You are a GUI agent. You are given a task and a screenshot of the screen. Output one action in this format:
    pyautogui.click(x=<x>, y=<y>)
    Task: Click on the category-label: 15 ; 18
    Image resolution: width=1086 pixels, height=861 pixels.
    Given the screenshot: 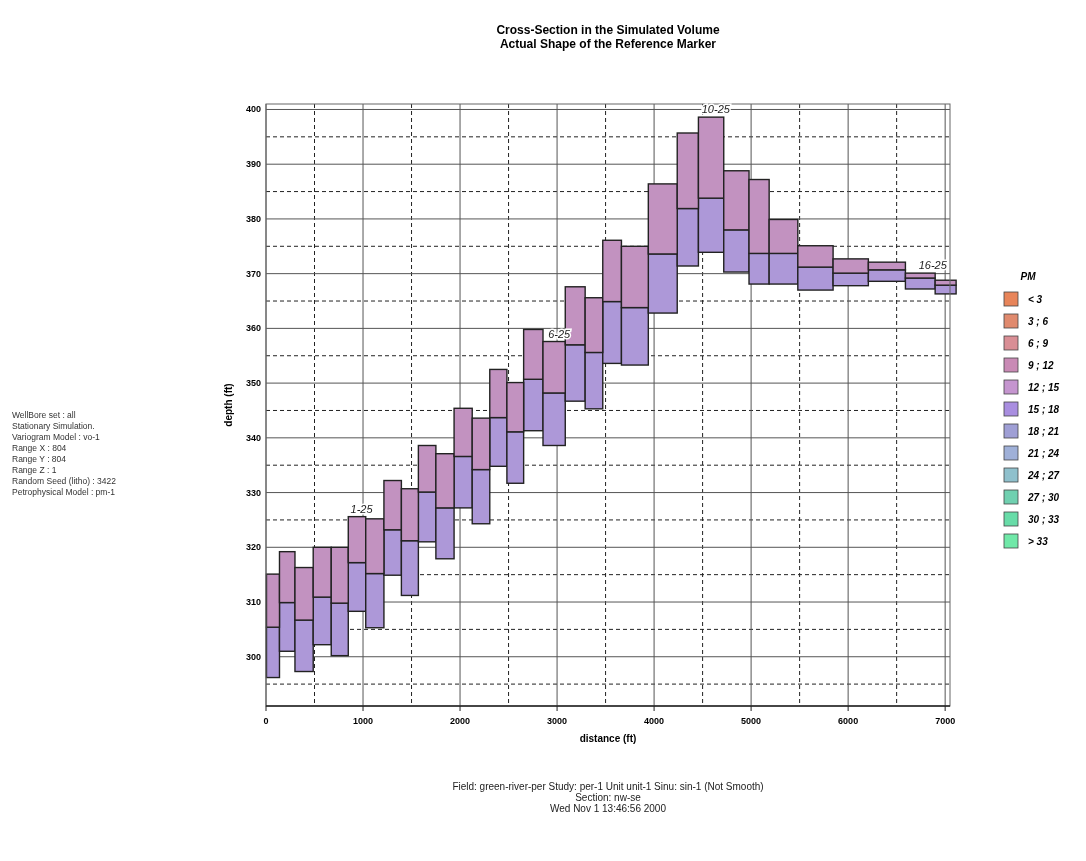 What is the action you would take?
    pyautogui.click(x=1044, y=409)
    